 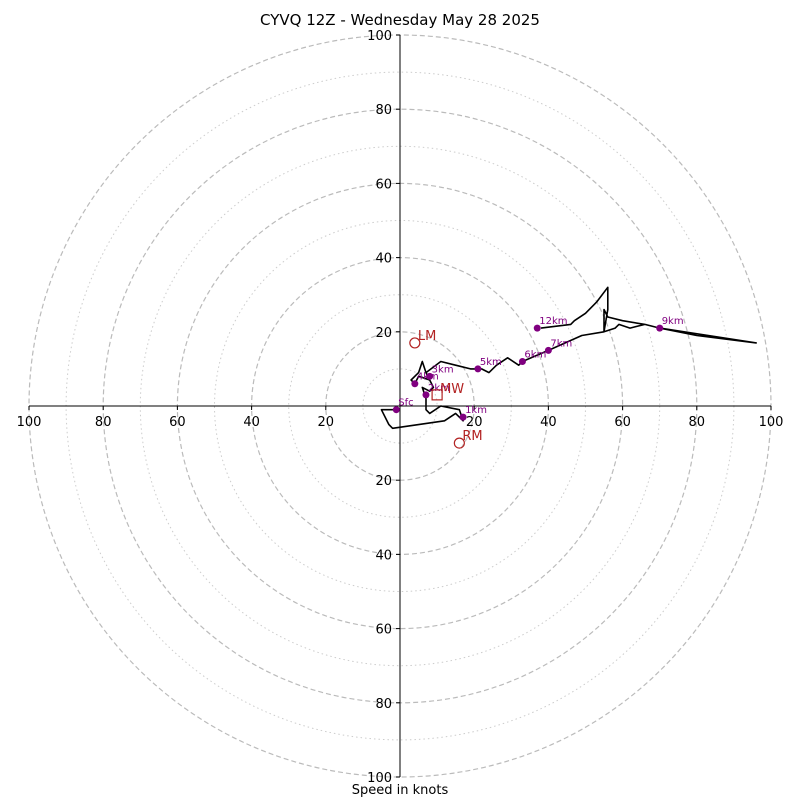 I want to click on chart-title: CYVQ 12Z - Wednesday May 28 2025, so click(x=400, y=20).